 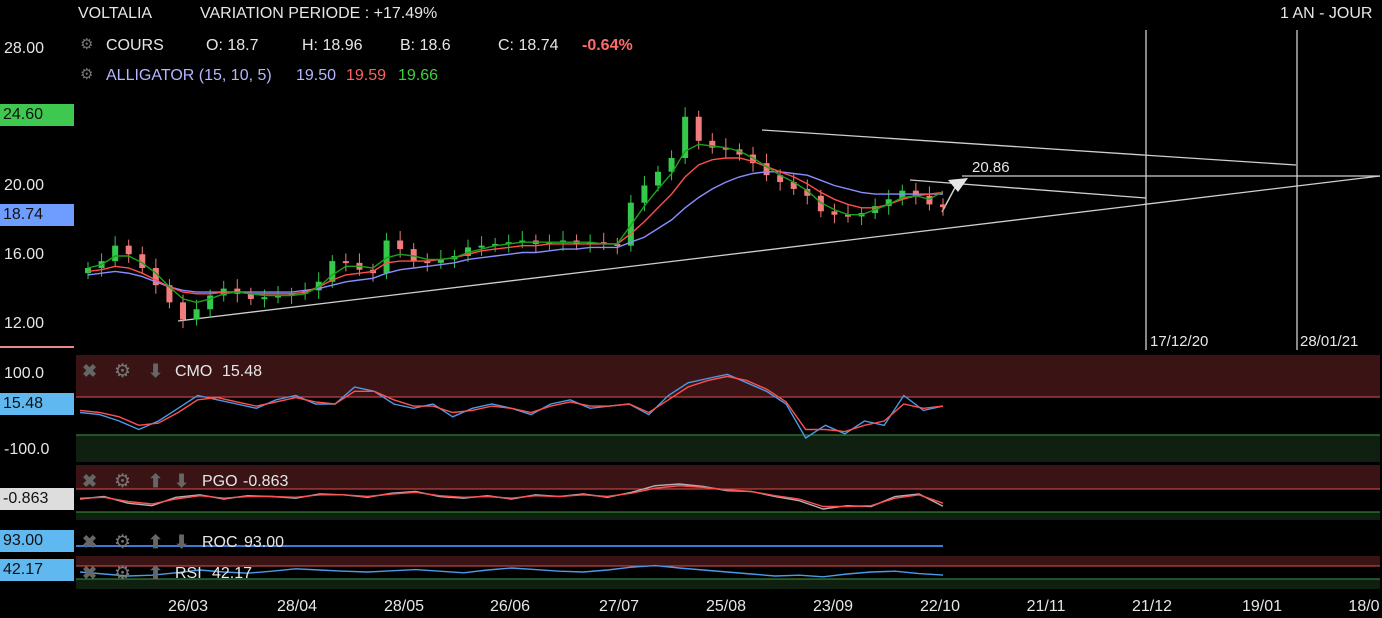 I want to click on alligator-jaw-line, so click(x=515, y=232).